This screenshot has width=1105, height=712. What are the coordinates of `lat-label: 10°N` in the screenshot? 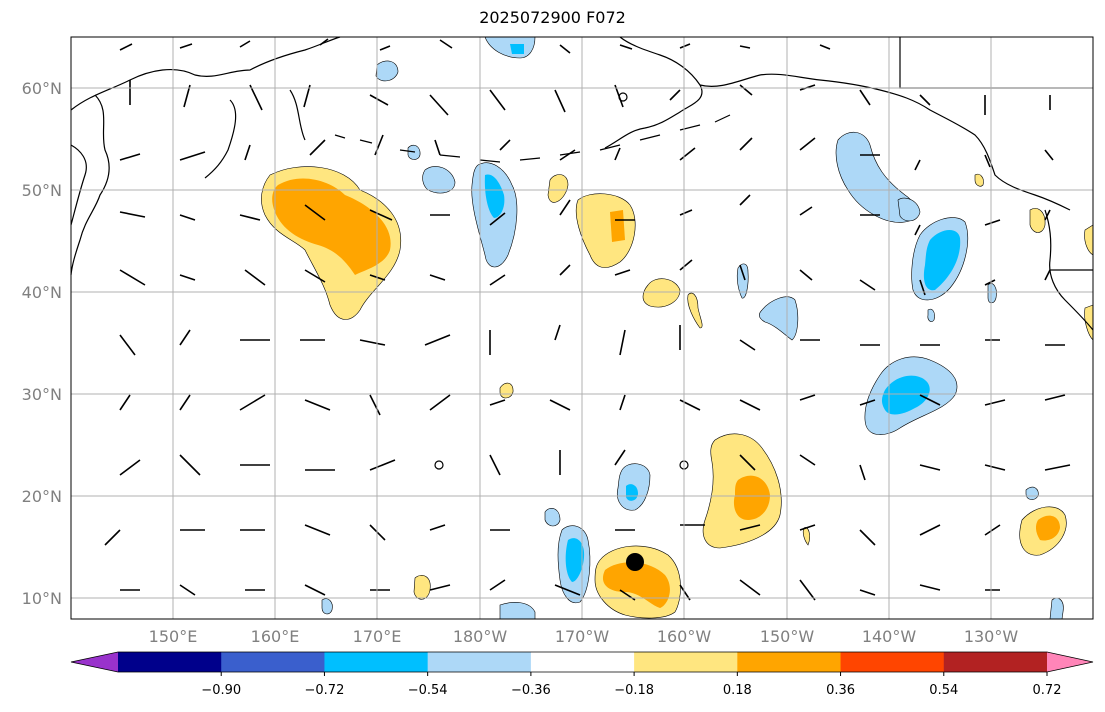 It's located at (42, 598).